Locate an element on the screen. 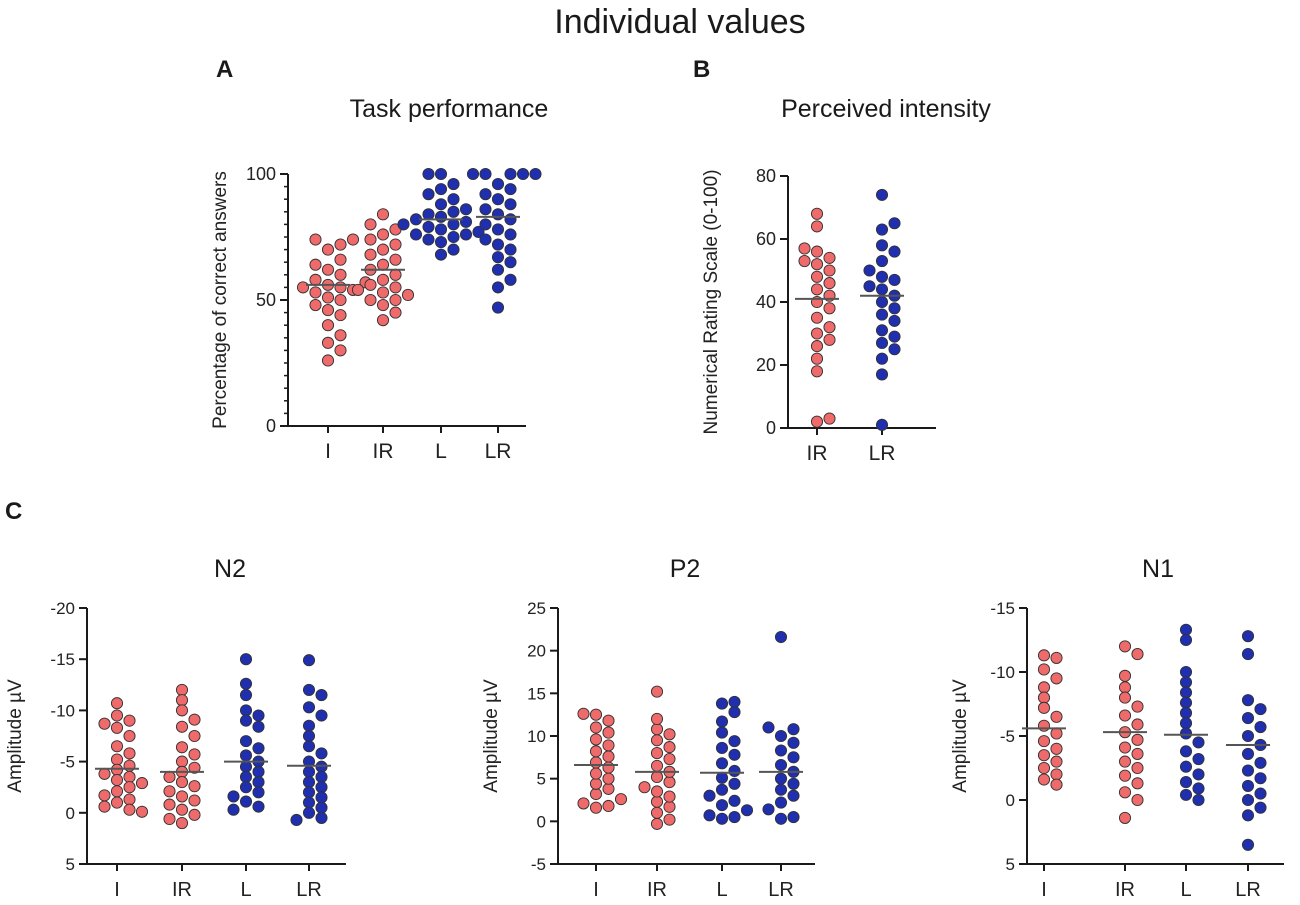 This screenshot has width=1300, height=905. panel-title: Task performance is located at coordinates (449, 109).